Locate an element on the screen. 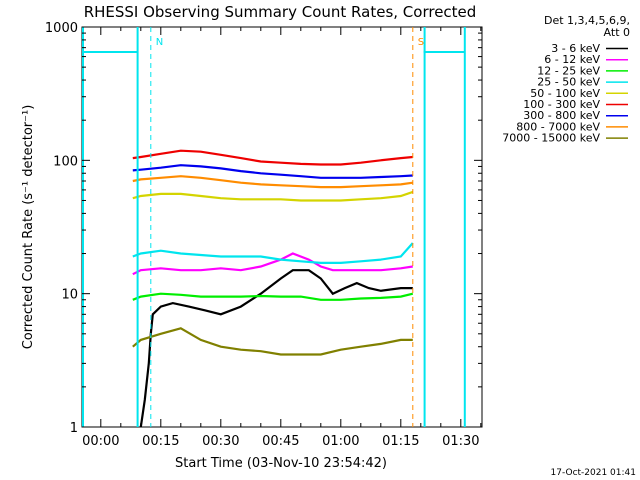  legend-header-line-1: Att 0 is located at coordinates (617, 32).